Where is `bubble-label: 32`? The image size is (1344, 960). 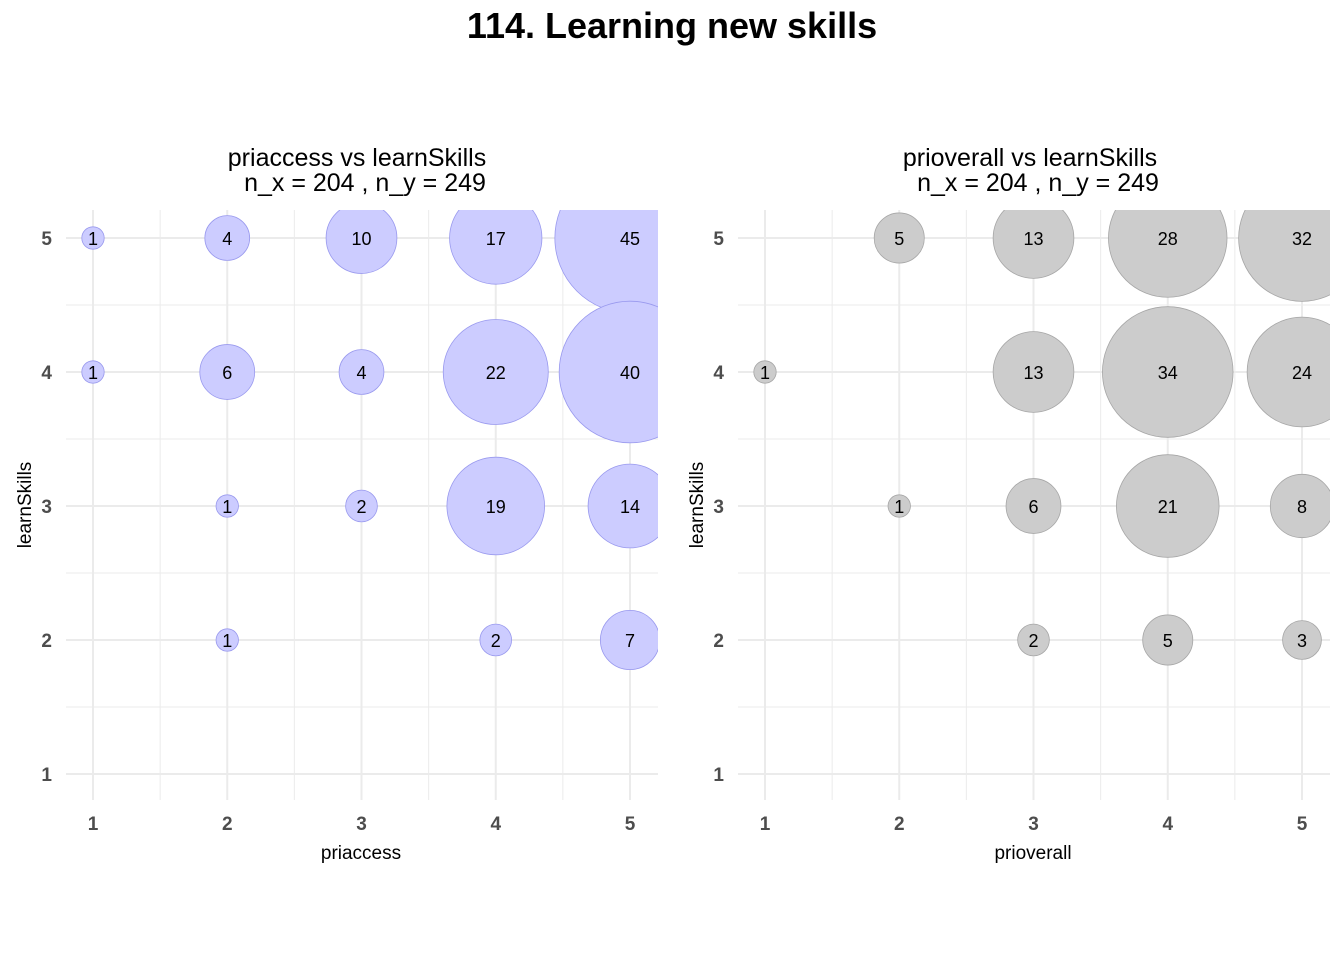 bubble-label: 32 is located at coordinates (1302, 239).